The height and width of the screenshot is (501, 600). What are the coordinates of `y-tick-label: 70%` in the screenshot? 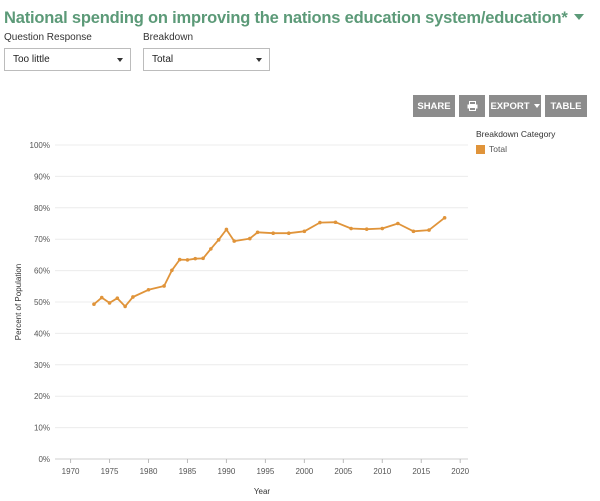 It's located at (42, 239).